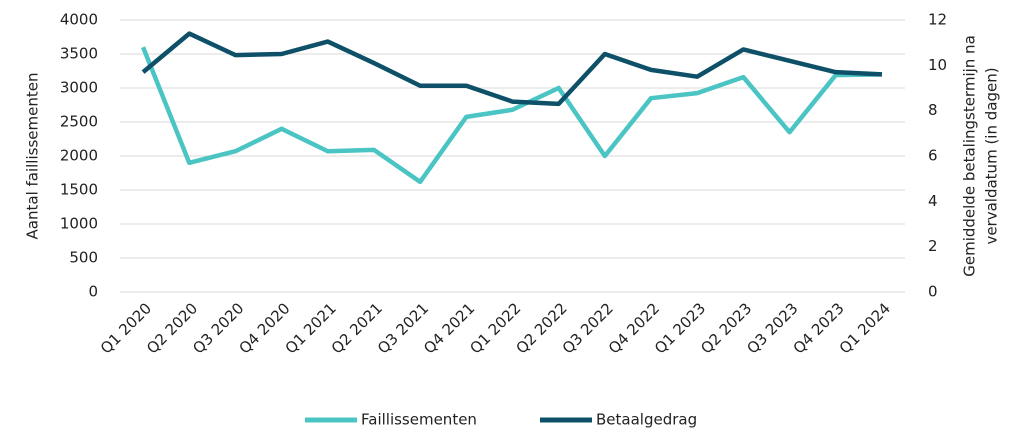  What do you see at coordinates (937, 20) in the screenshot?
I see `y2-tick-label: 12` at bounding box center [937, 20].